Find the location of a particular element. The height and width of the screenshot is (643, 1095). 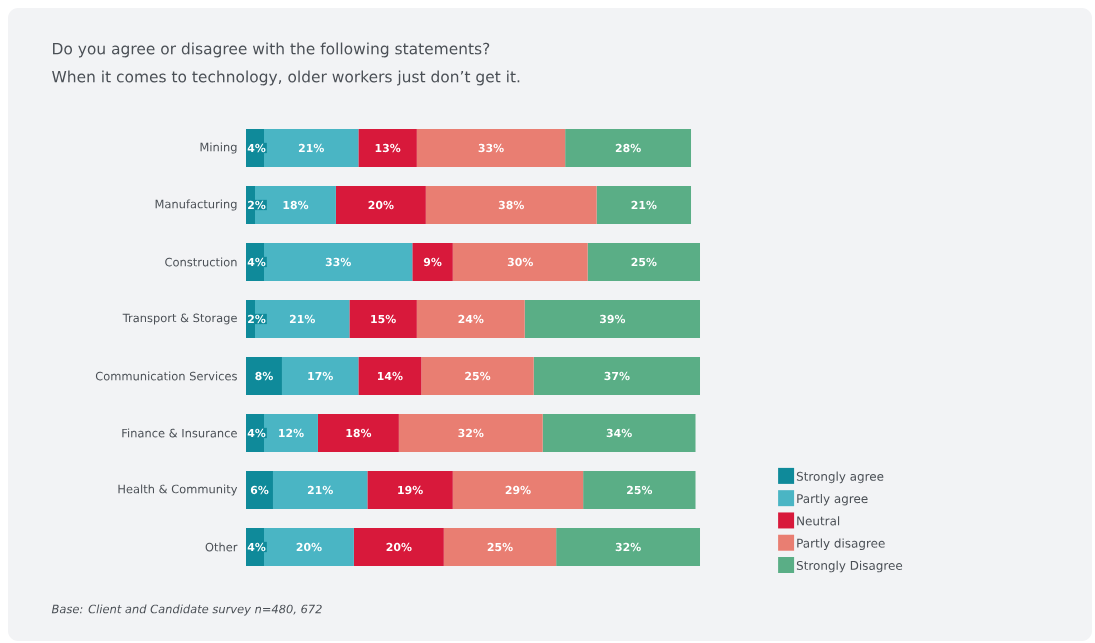

legend-label: Partly agree is located at coordinates (832, 499).